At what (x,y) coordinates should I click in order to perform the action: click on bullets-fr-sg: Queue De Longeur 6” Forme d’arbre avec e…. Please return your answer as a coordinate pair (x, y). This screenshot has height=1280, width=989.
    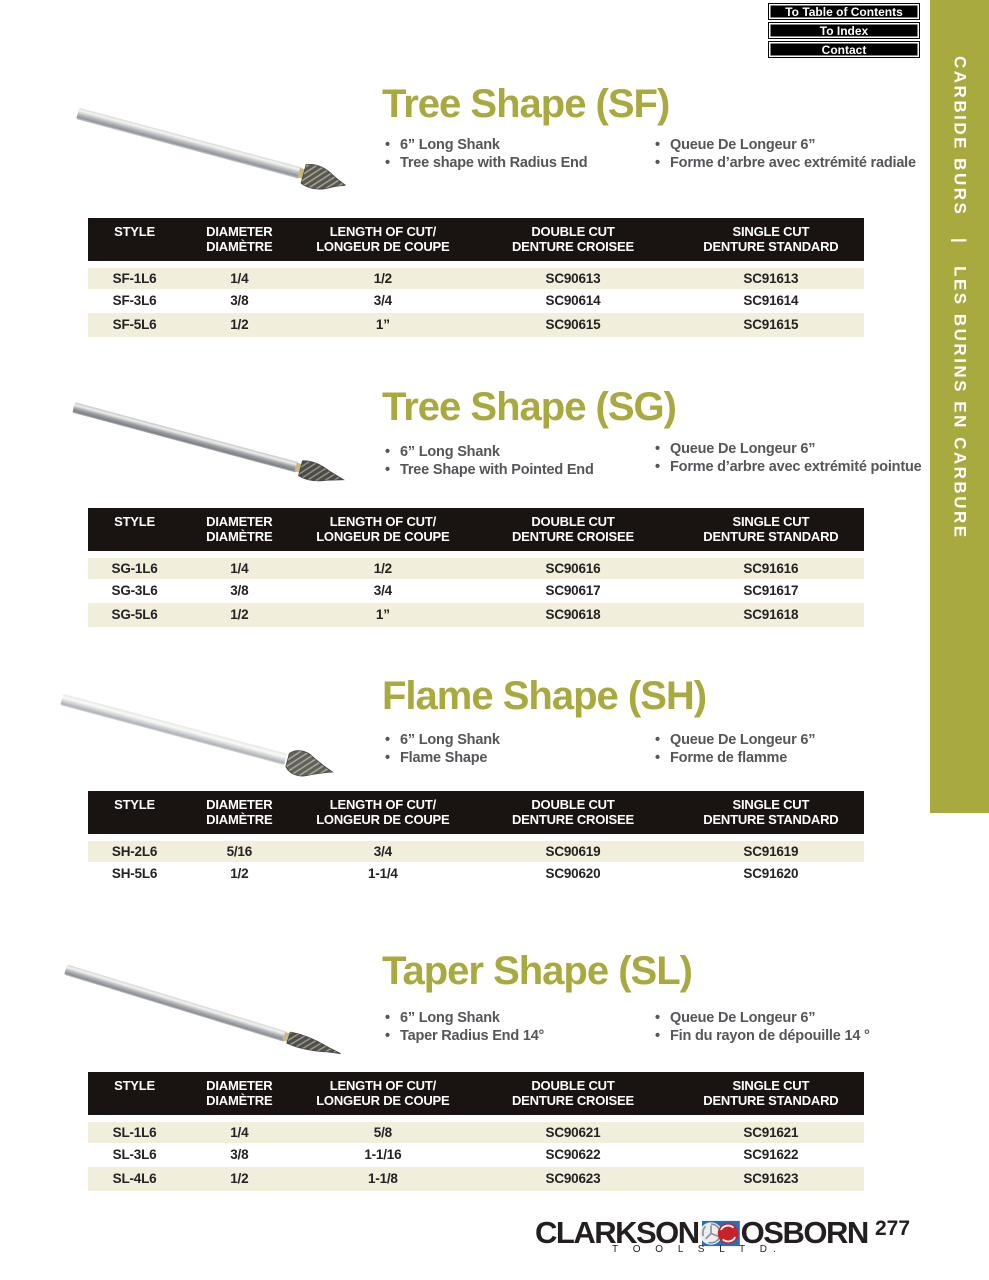
    Looking at the image, I should click on (788, 458).